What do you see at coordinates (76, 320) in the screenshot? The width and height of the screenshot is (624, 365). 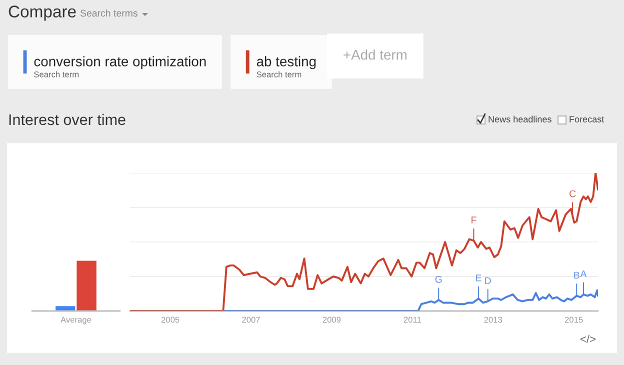 I see `x-tick-label: Average` at bounding box center [76, 320].